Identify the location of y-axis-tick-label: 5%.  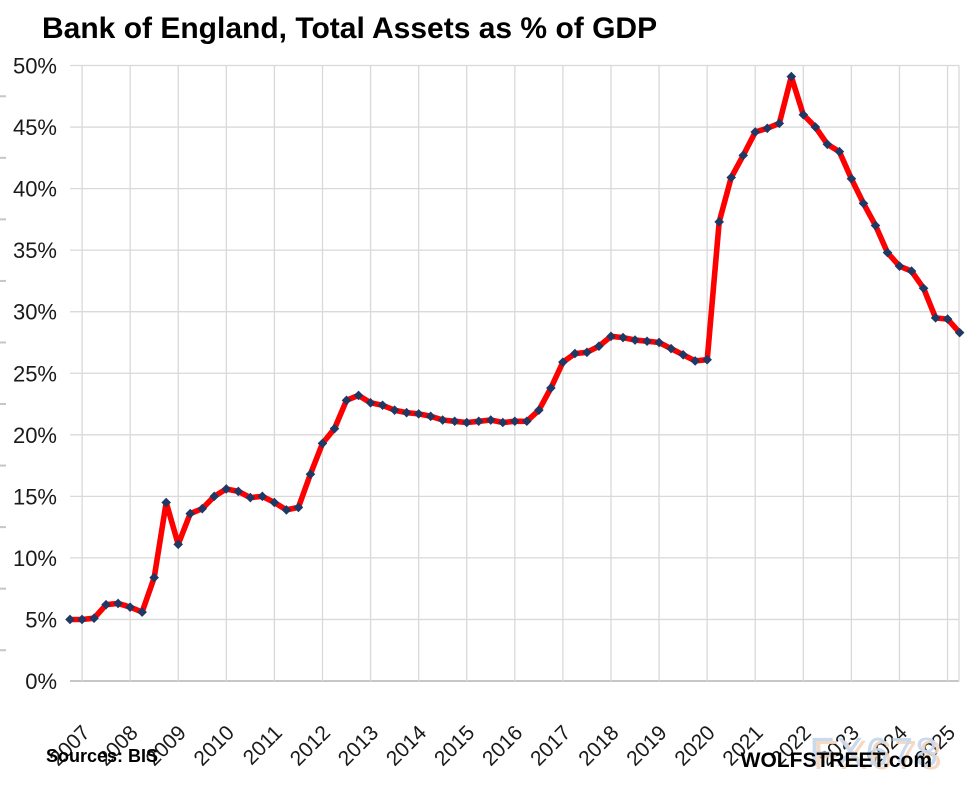
(41, 619).